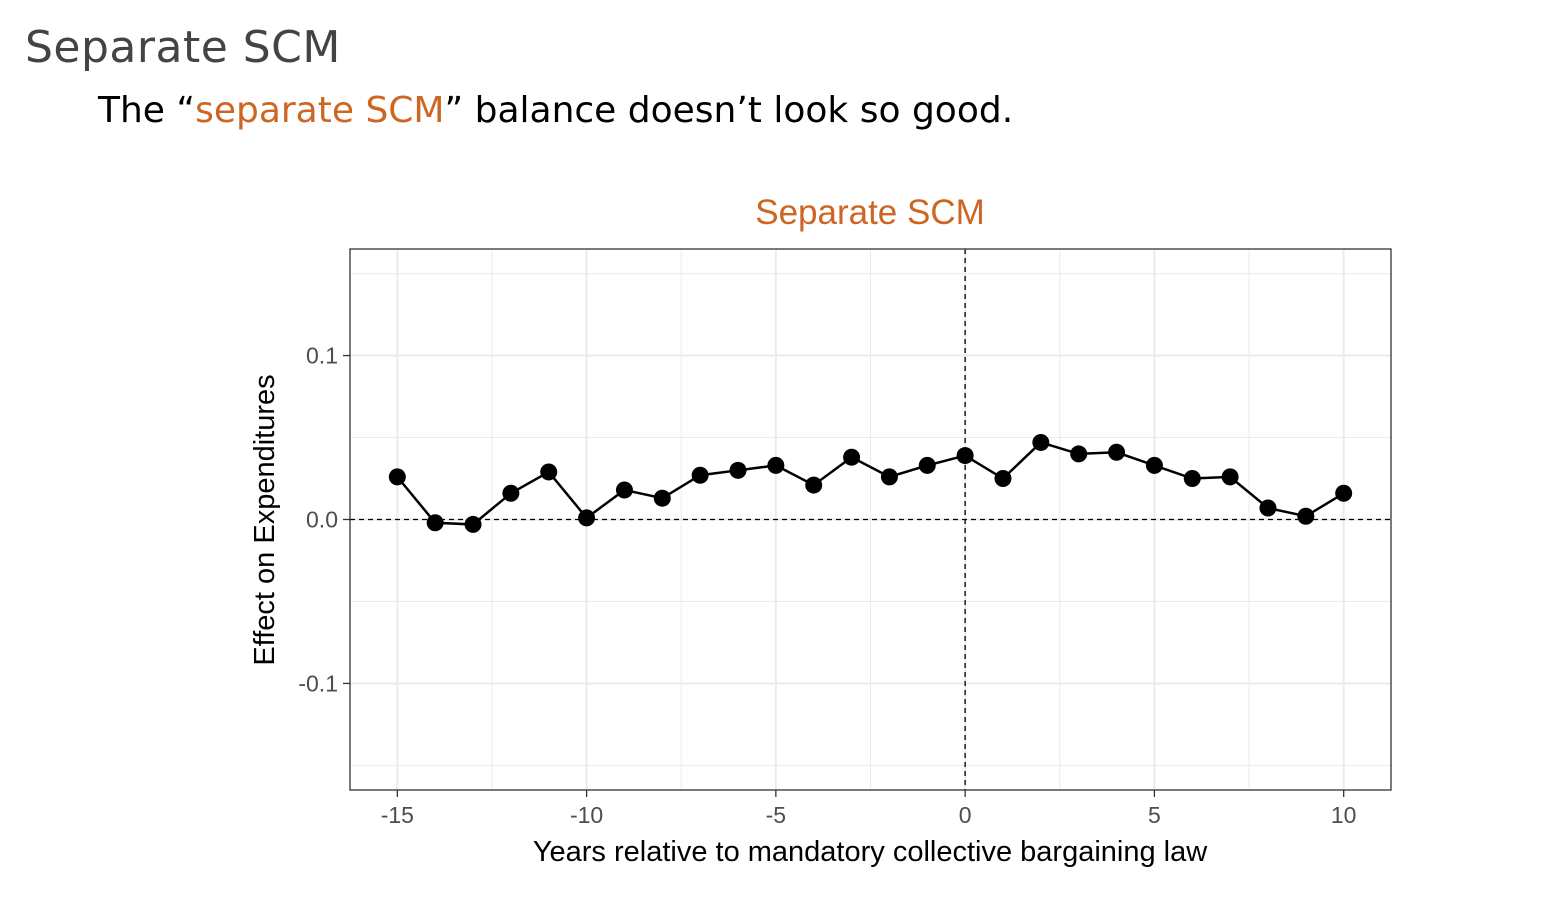 The image size is (1564, 922). I want to click on x-tick-label: 0, so click(965, 815).